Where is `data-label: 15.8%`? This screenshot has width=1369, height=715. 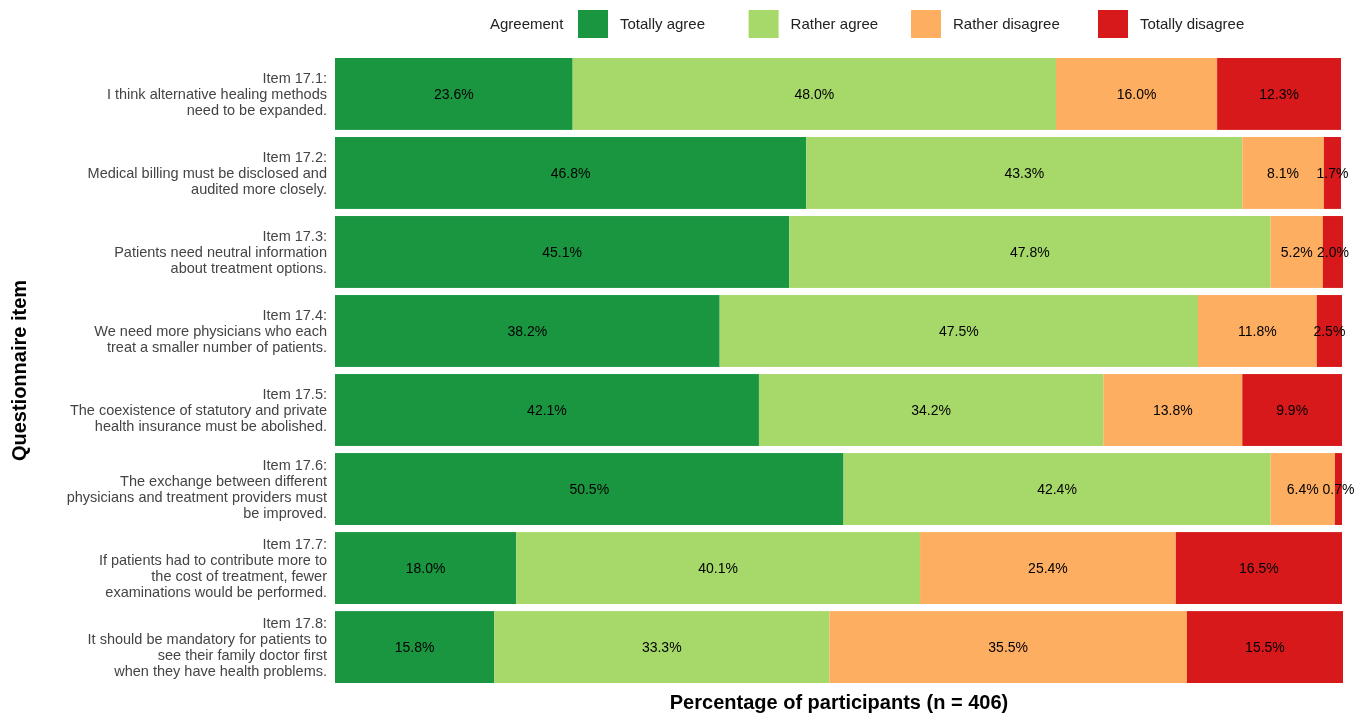
data-label: 15.8% is located at coordinates (414, 646).